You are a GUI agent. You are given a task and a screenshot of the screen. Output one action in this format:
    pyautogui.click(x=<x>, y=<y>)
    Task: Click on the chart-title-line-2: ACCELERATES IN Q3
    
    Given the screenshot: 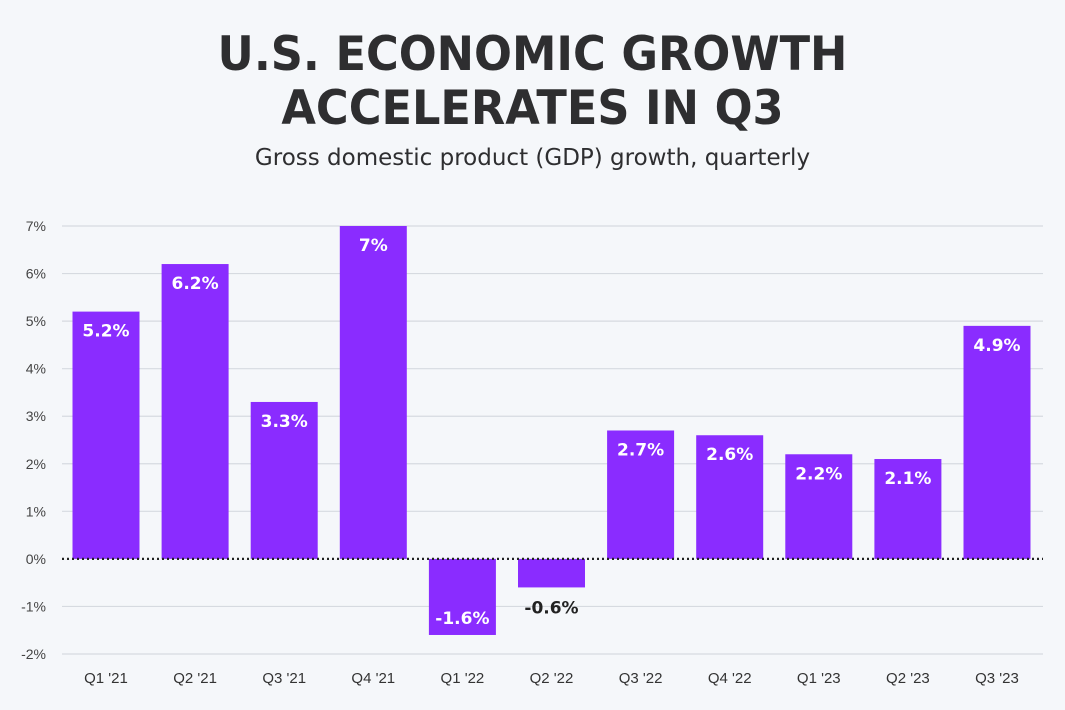 What is the action you would take?
    pyautogui.click(x=532, y=108)
    